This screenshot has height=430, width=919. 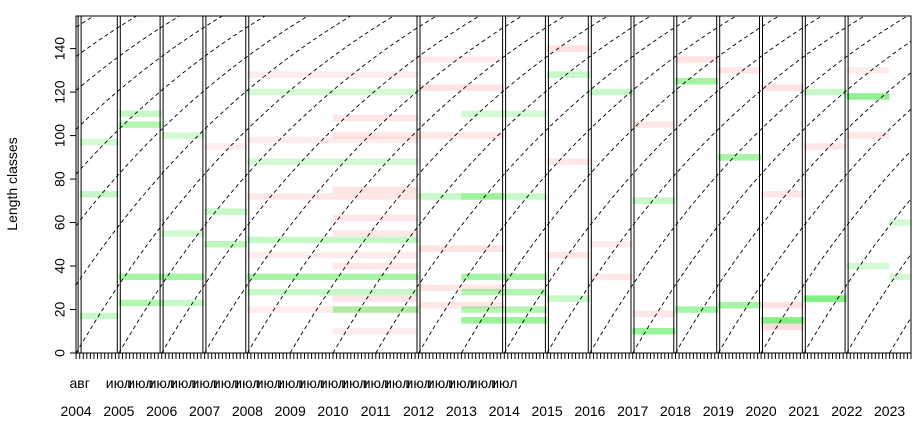 What do you see at coordinates (12, 183) in the screenshot?
I see `y-axis-label: Length classes` at bounding box center [12, 183].